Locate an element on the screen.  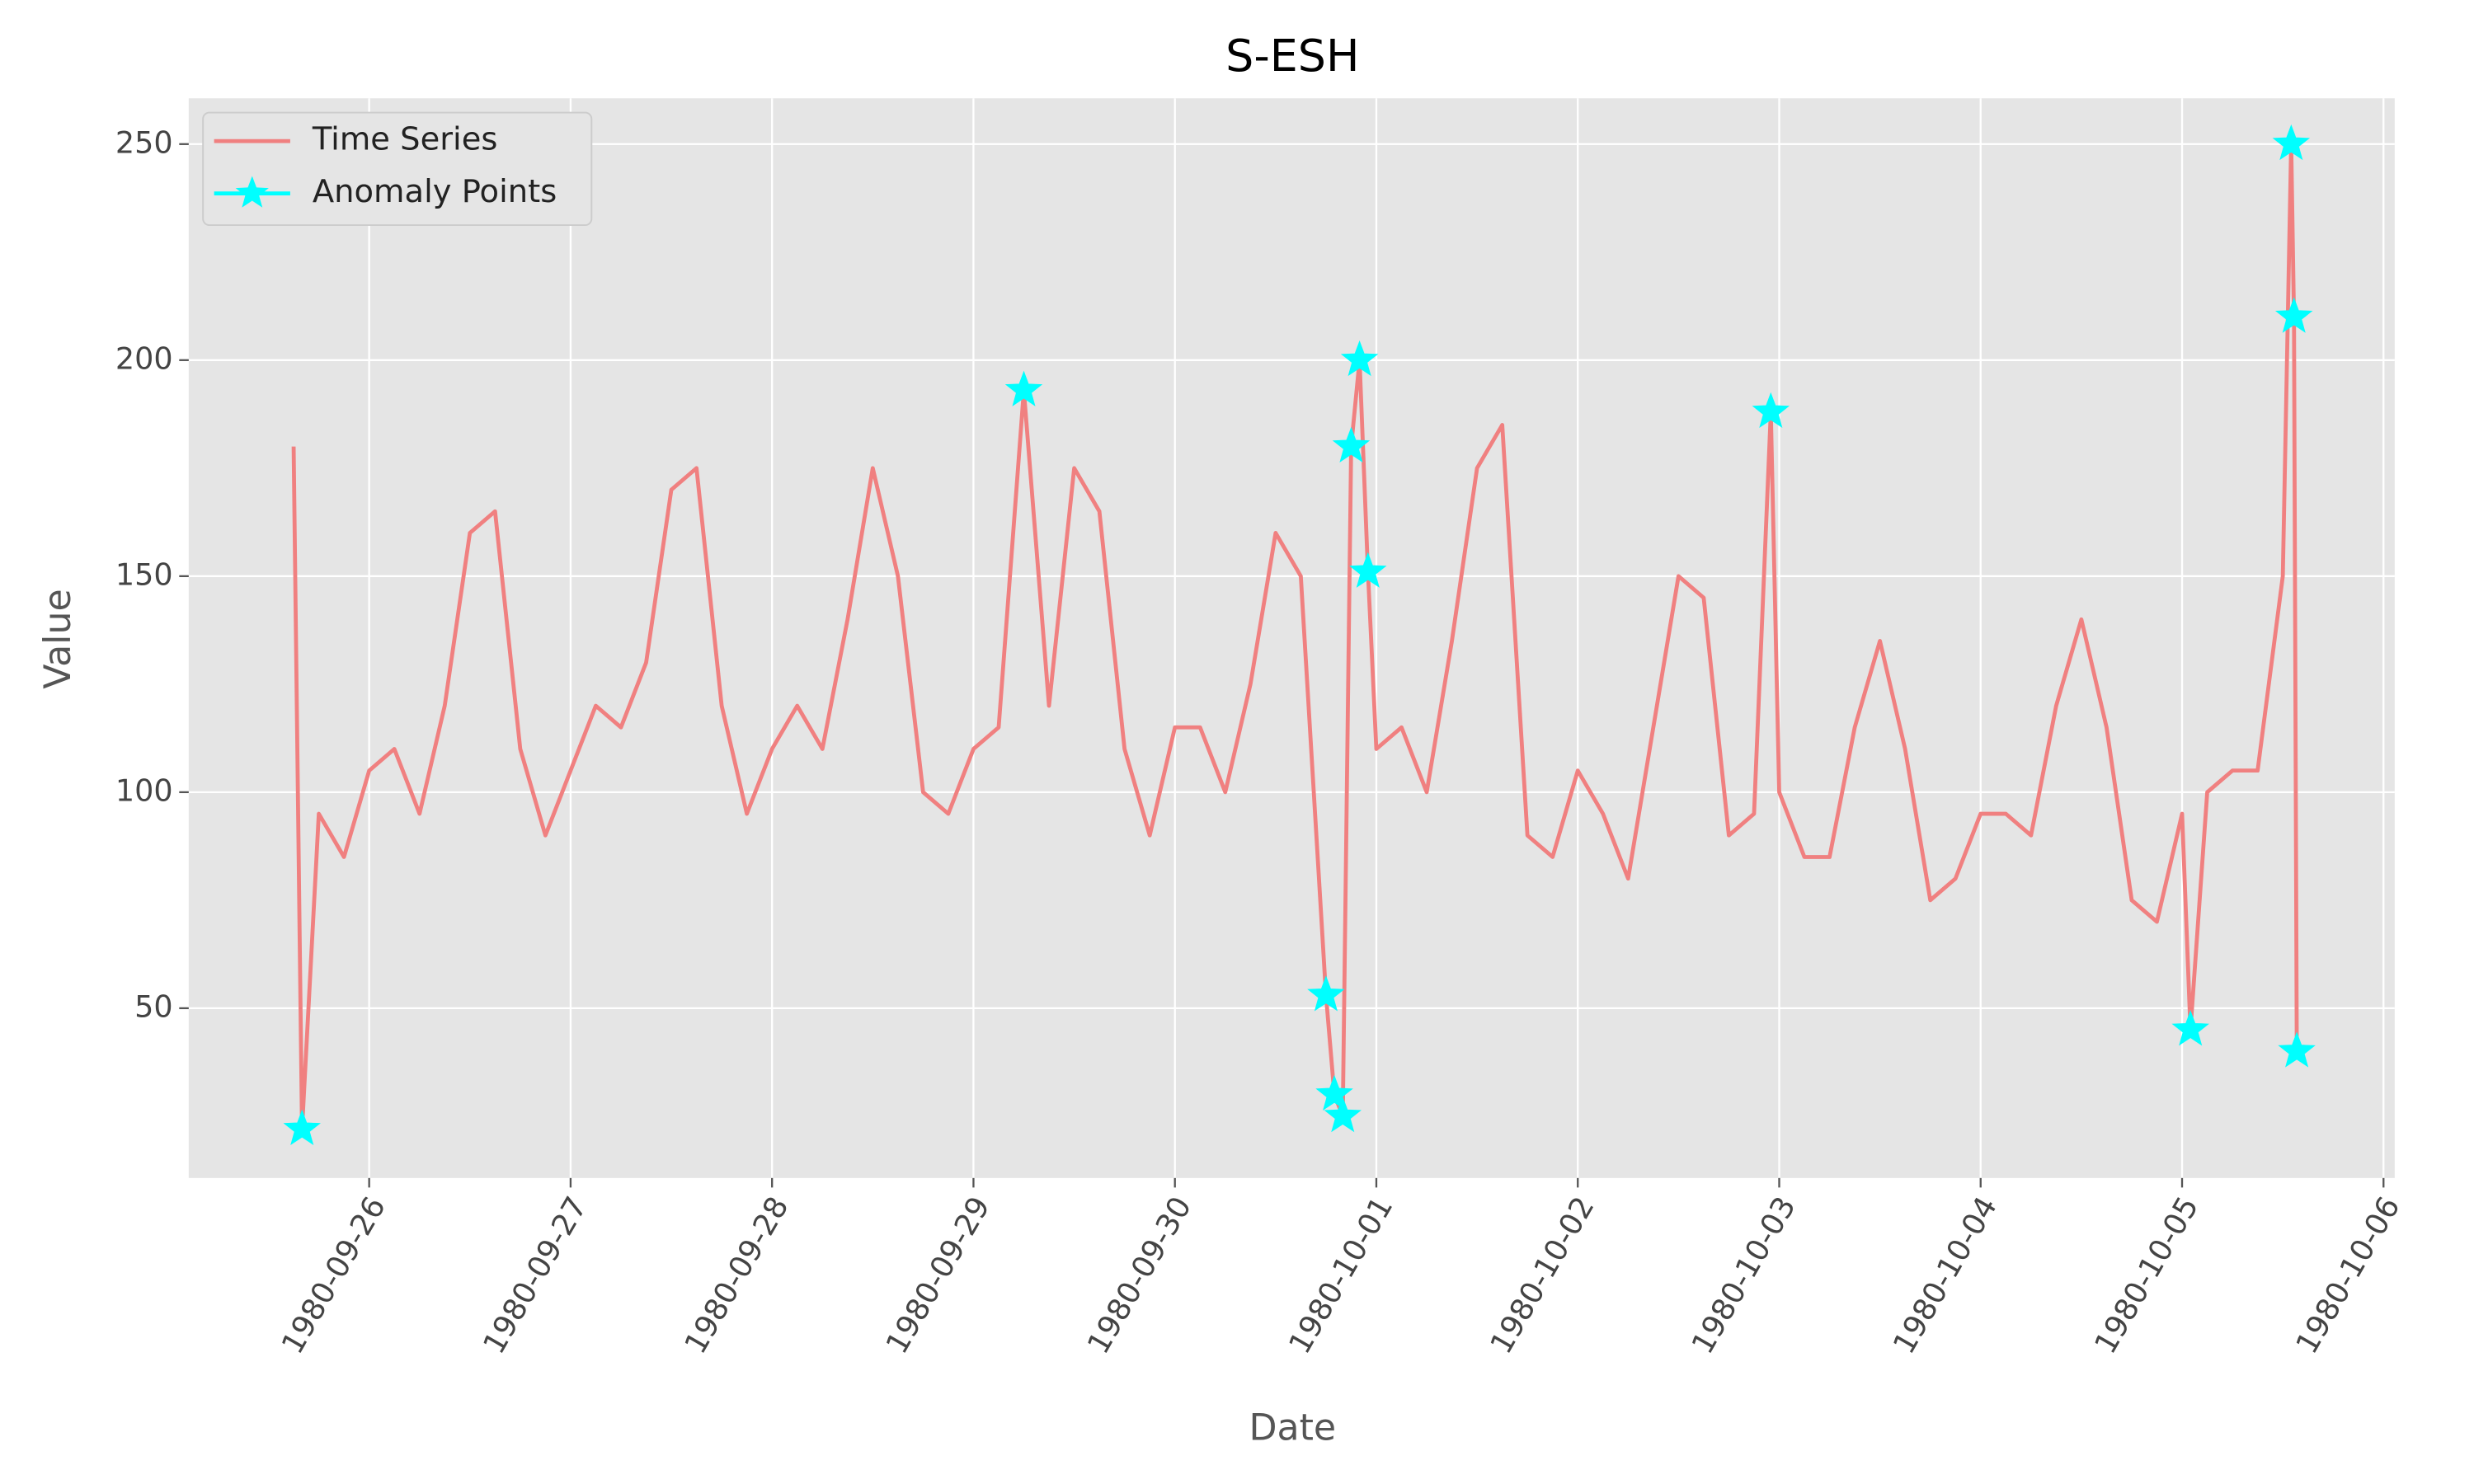
x-tick-label: 1980-09-29 is located at coordinates (938, 1275).